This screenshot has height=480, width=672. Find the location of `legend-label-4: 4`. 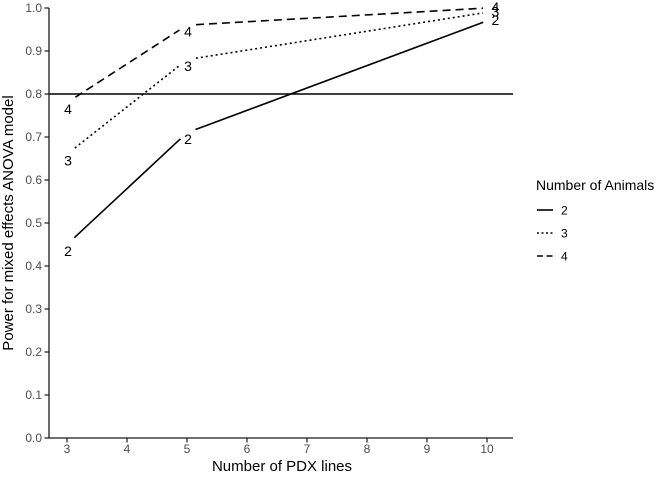

legend-label-4: 4 is located at coordinates (564, 257).